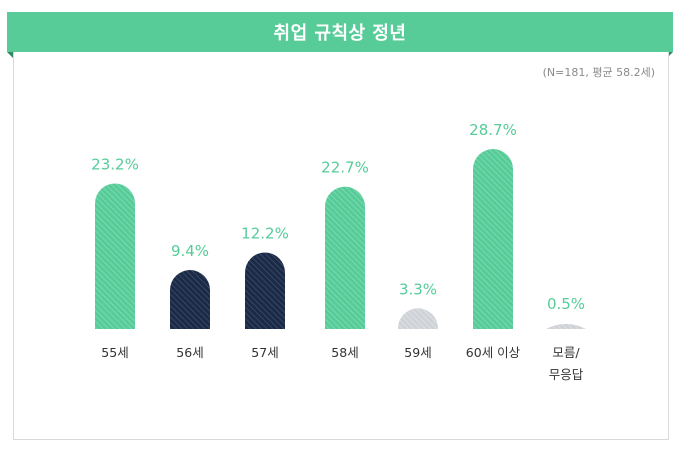  What do you see at coordinates (345, 168) in the screenshot?
I see `value-label-4: 22.7%` at bounding box center [345, 168].